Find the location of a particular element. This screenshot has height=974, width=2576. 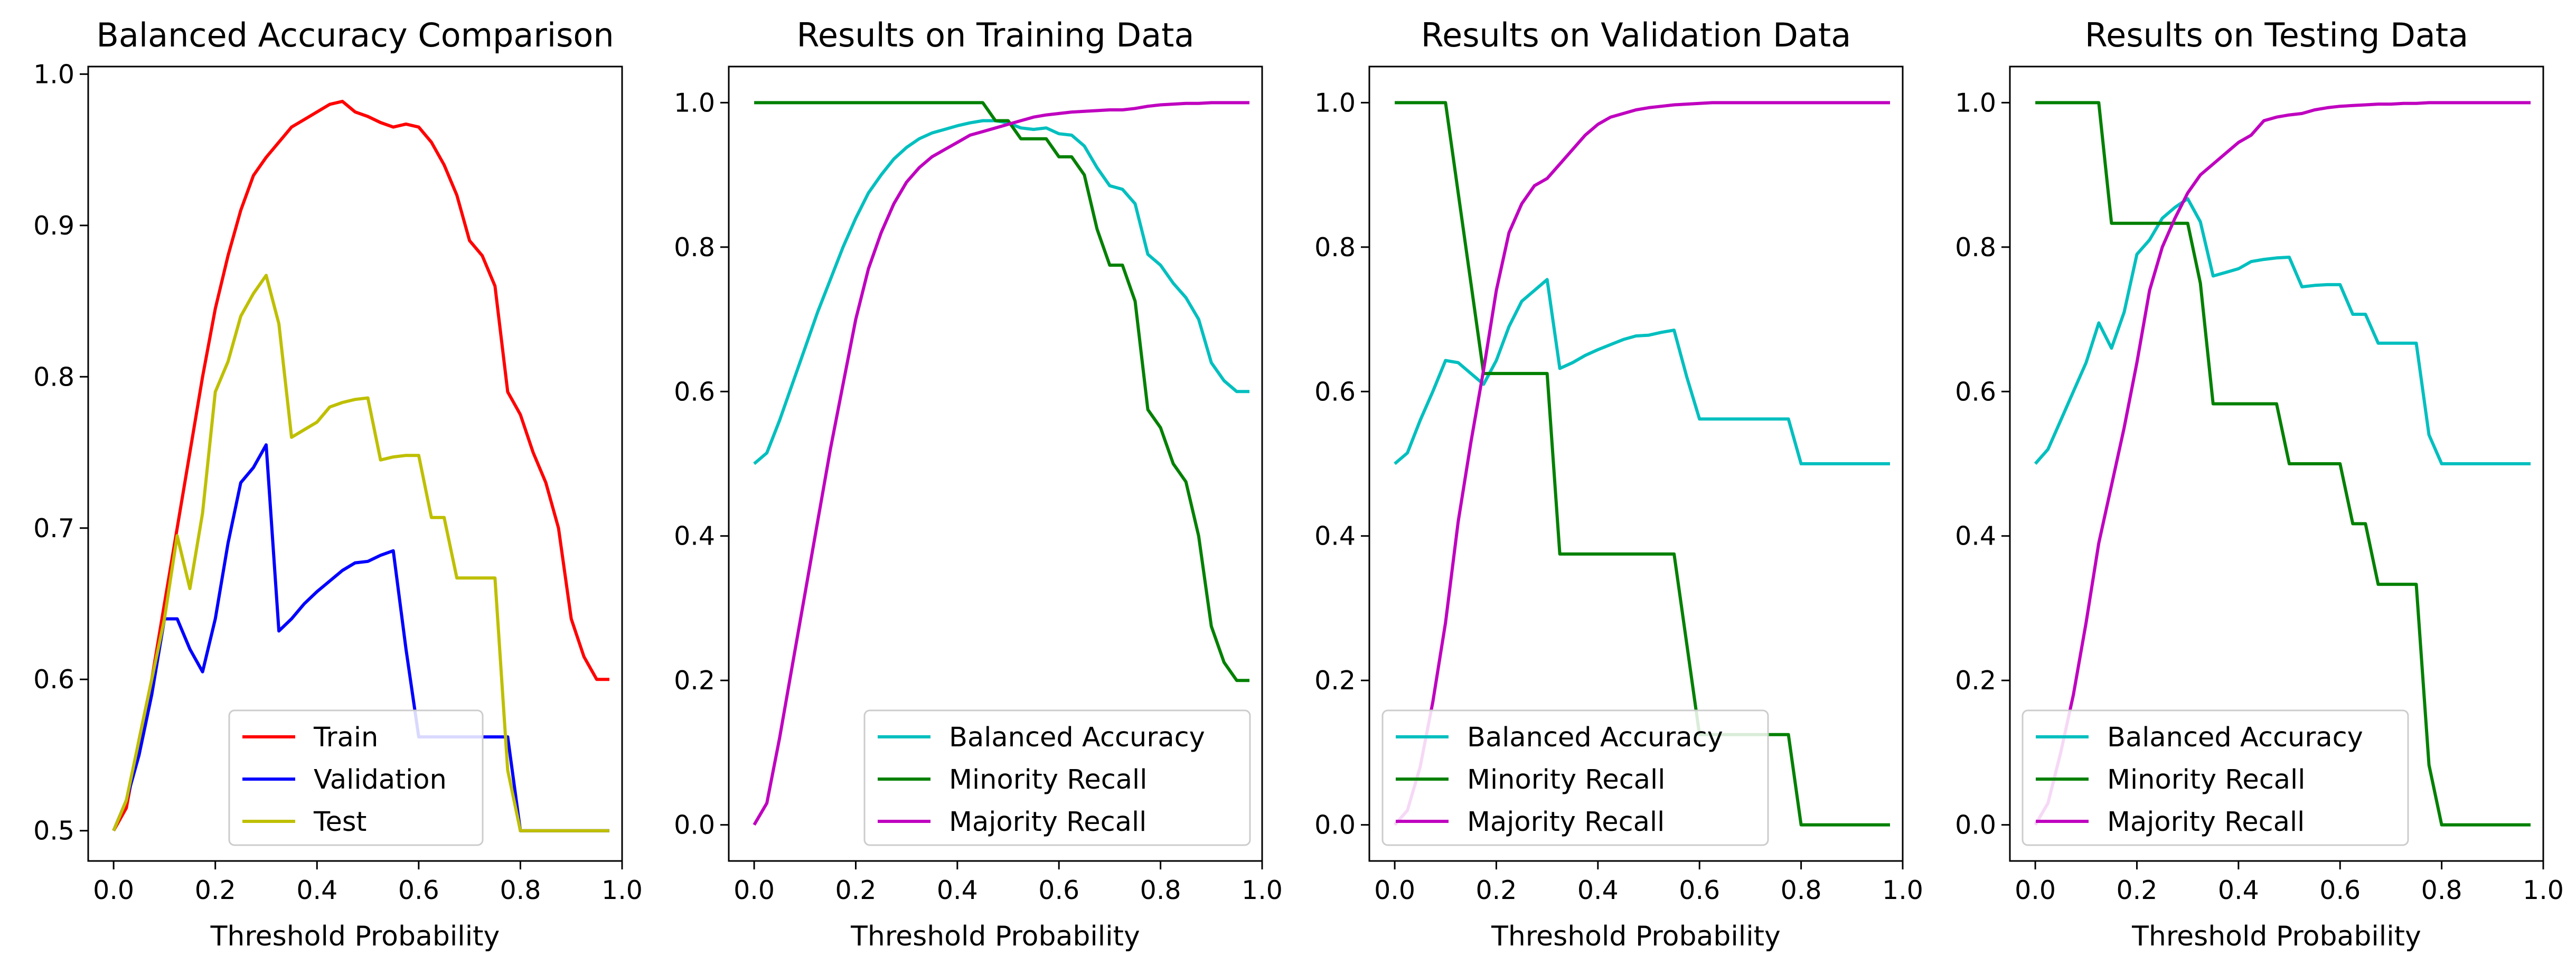

chart-title: Results on Validation Data is located at coordinates (1636, 35).